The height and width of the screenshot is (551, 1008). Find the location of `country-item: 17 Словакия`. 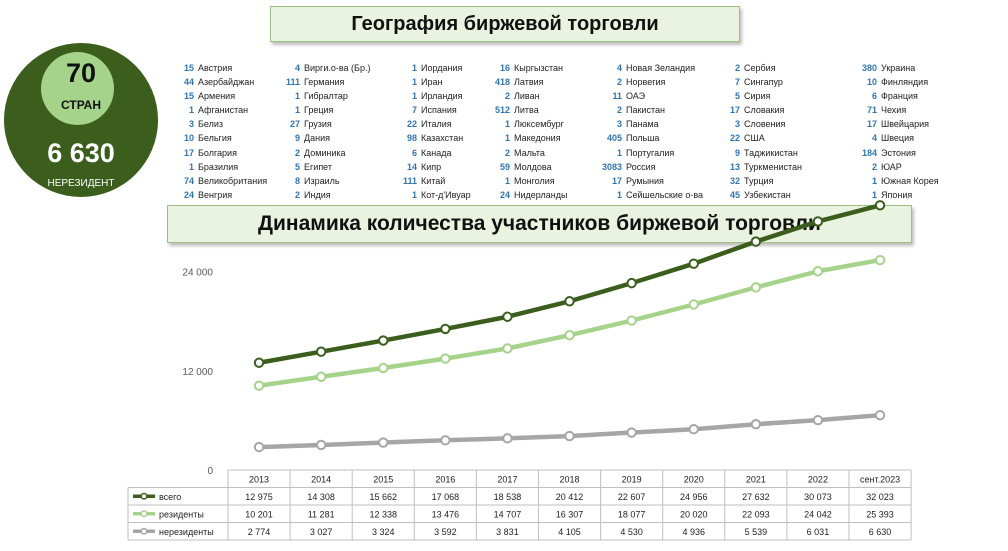

country-item: 17 Словакия is located at coordinates (759, 110).